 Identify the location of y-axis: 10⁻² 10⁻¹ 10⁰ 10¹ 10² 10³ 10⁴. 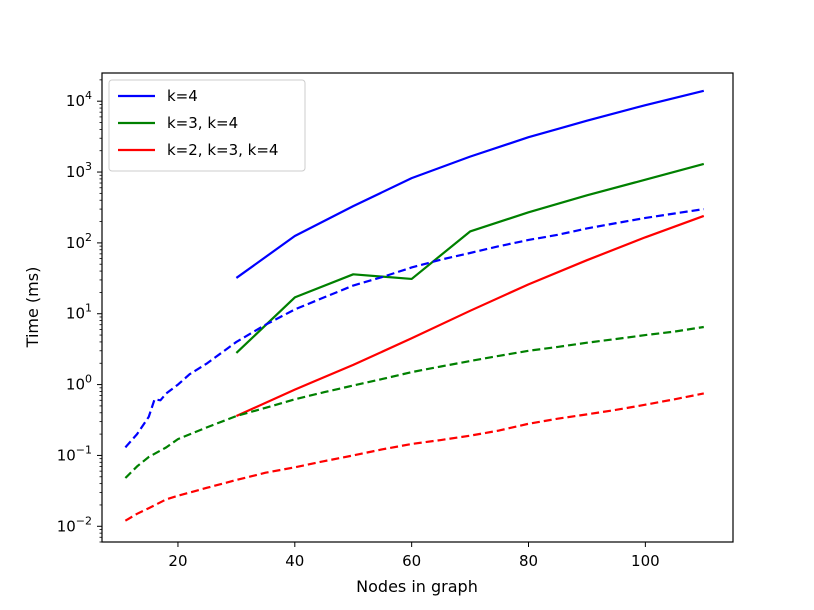
(79, 311).